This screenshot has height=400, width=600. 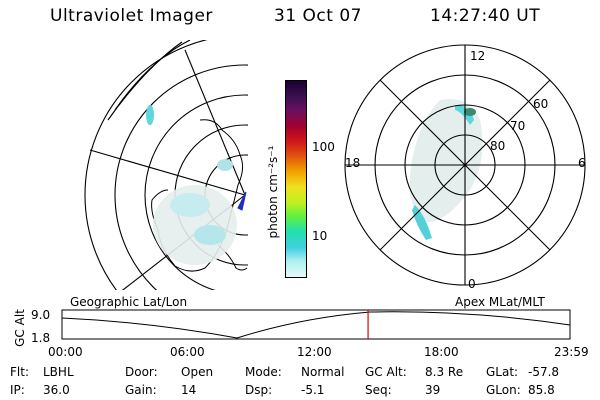 I want to click on mlt-diagonal, so click(x=465, y=165).